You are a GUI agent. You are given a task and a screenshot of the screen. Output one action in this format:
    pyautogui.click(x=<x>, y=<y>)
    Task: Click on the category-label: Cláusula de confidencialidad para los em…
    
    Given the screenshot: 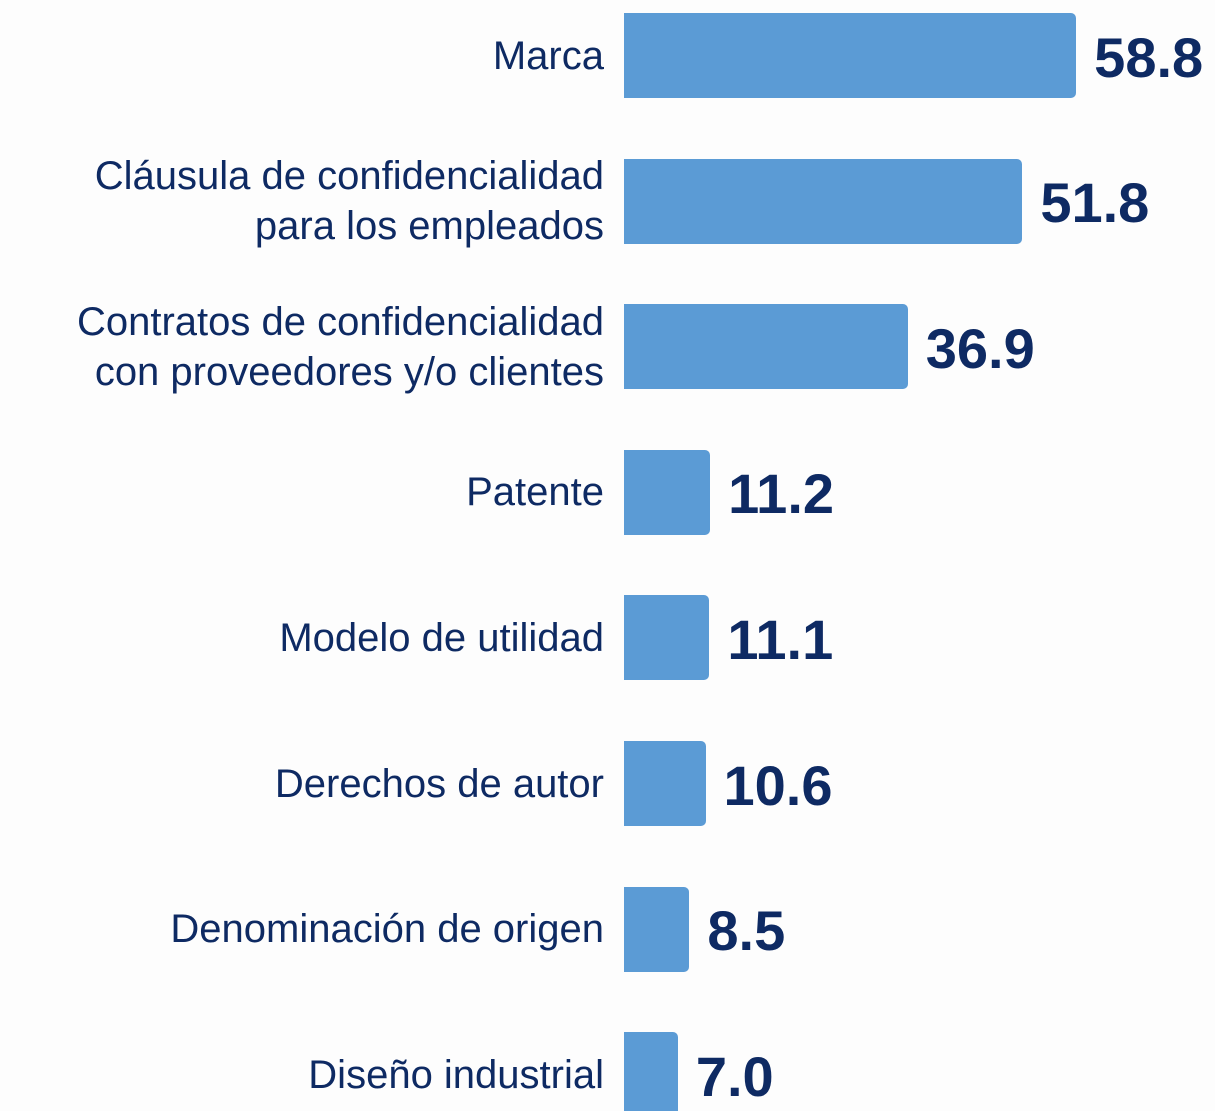 What is the action you would take?
    pyautogui.click(x=349, y=201)
    